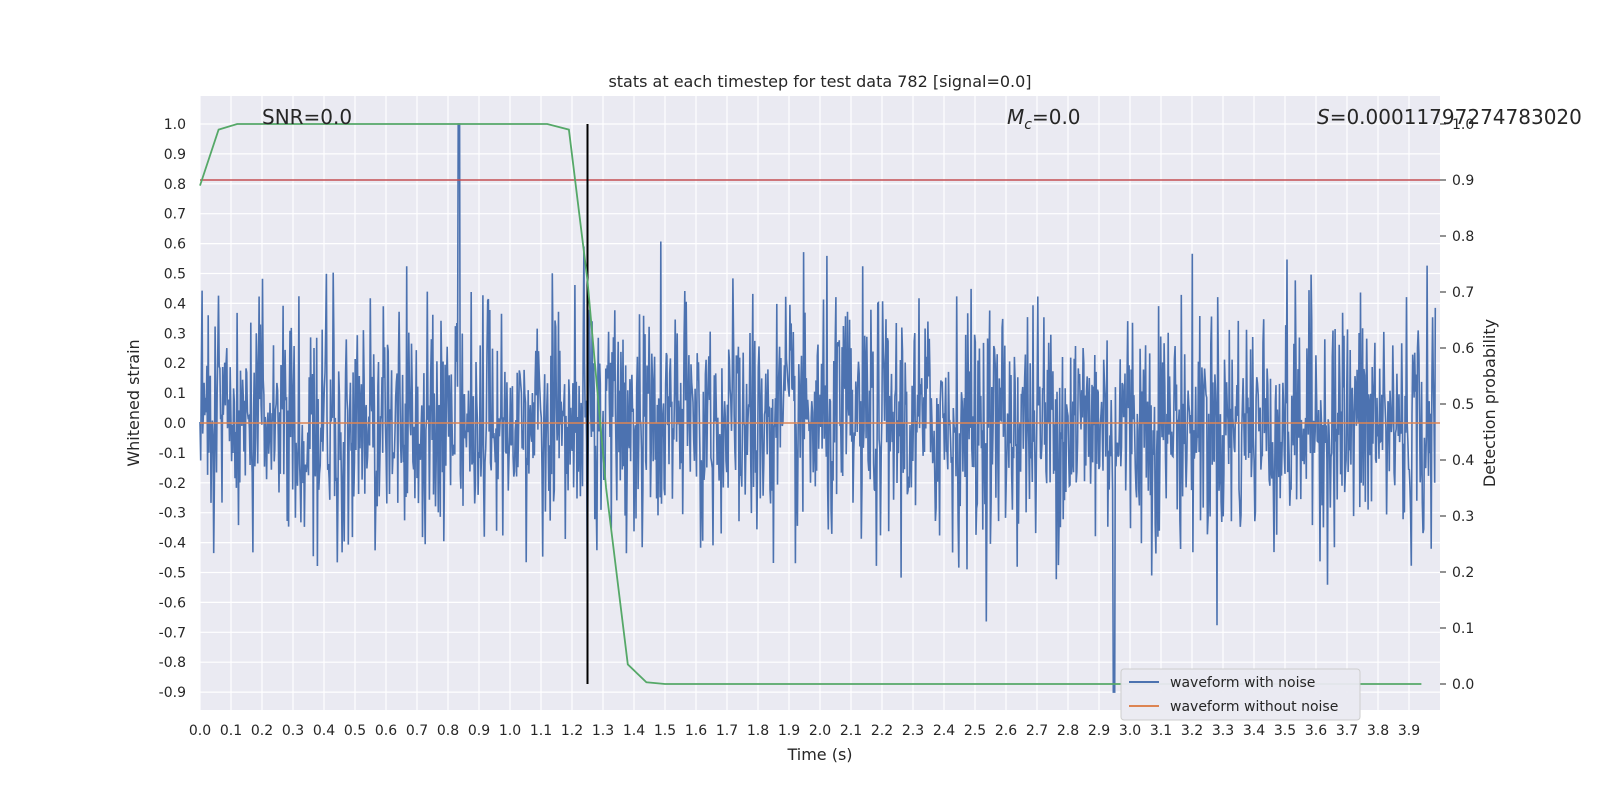 Image resolution: width=1600 pixels, height=800 pixels. What do you see at coordinates (882, 731) in the screenshot?
I see `x-tick-label: 2.2` at bounding box center [882, 731].